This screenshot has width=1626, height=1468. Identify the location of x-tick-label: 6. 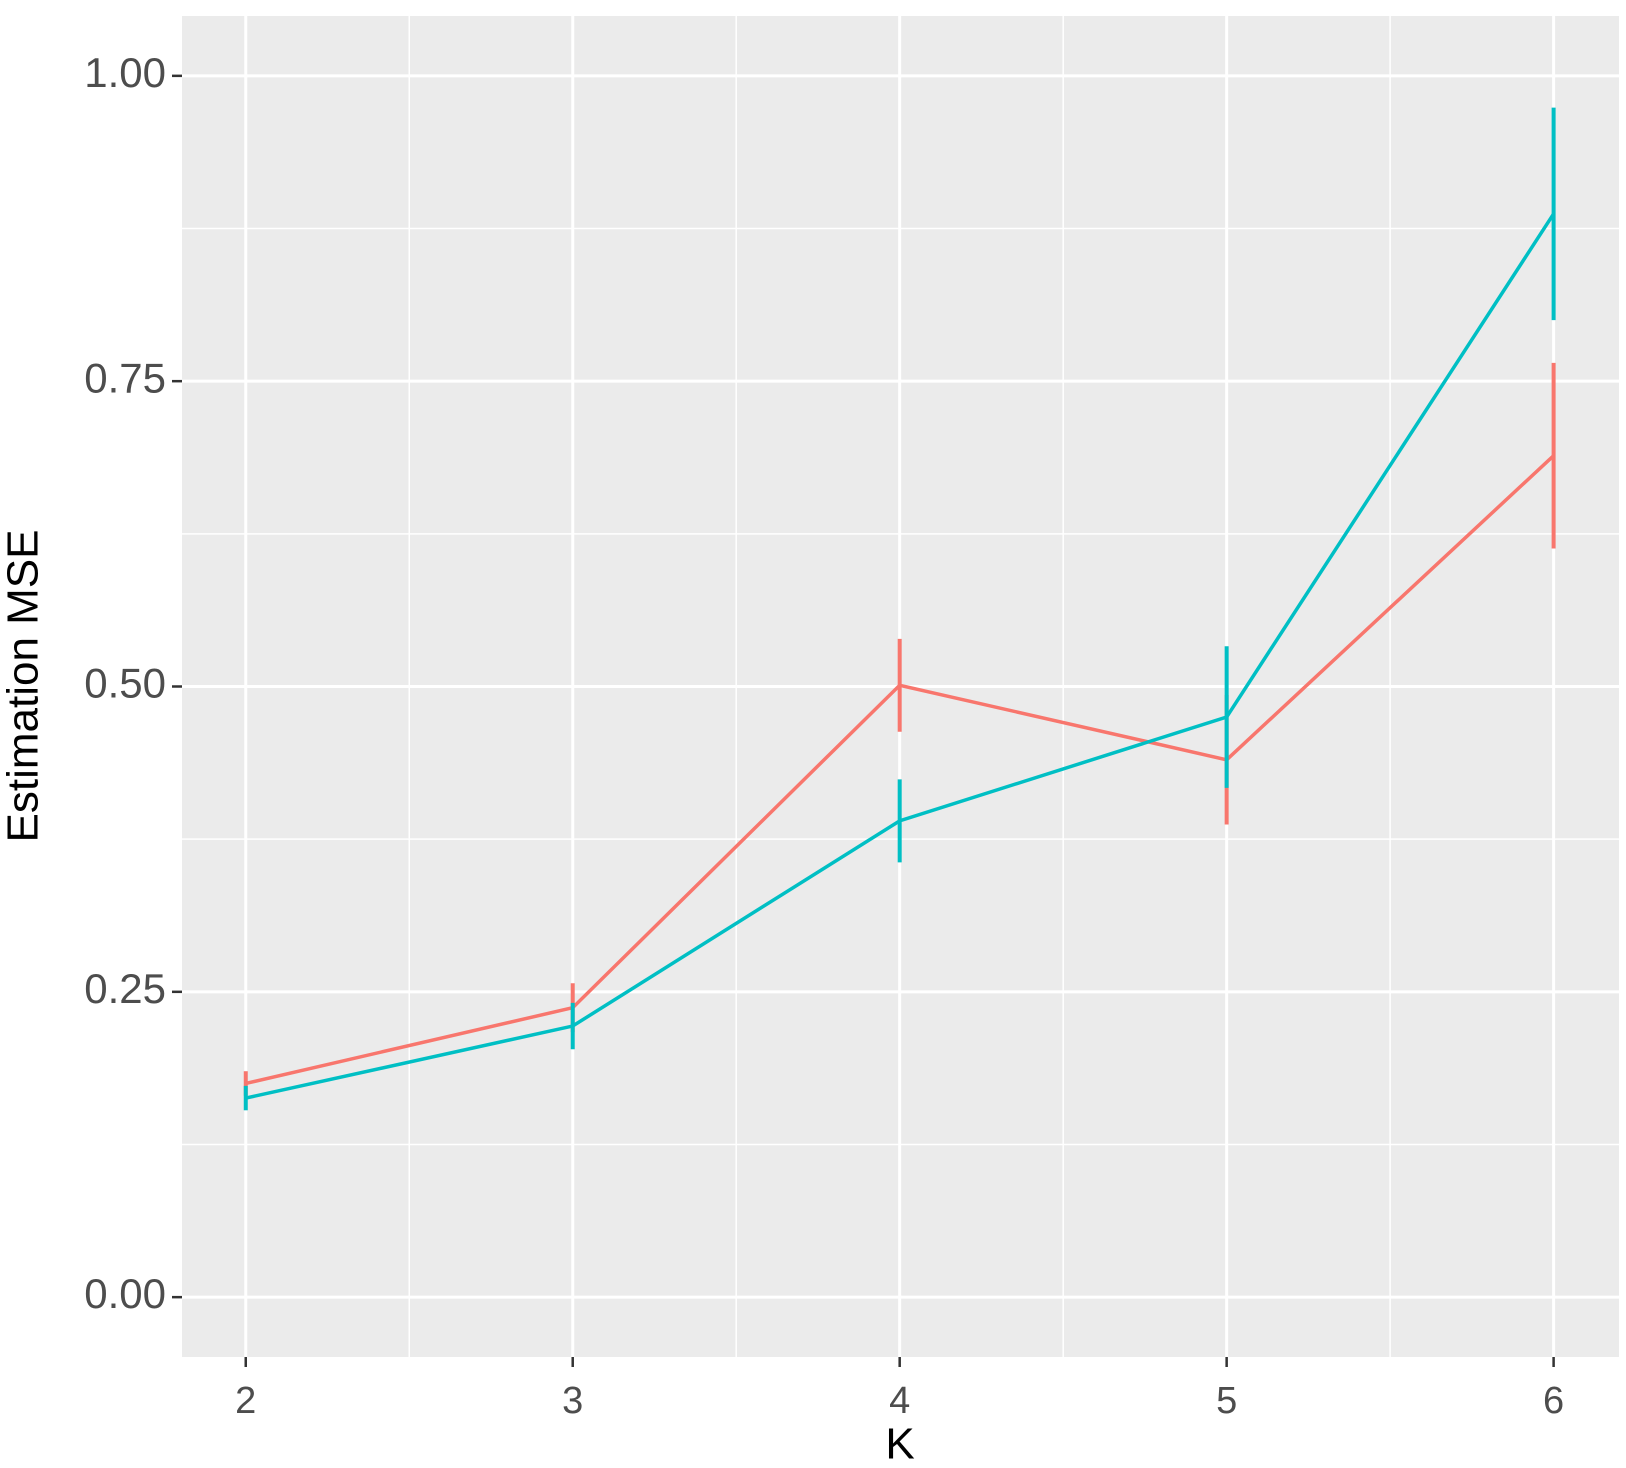
(1553, 1401).